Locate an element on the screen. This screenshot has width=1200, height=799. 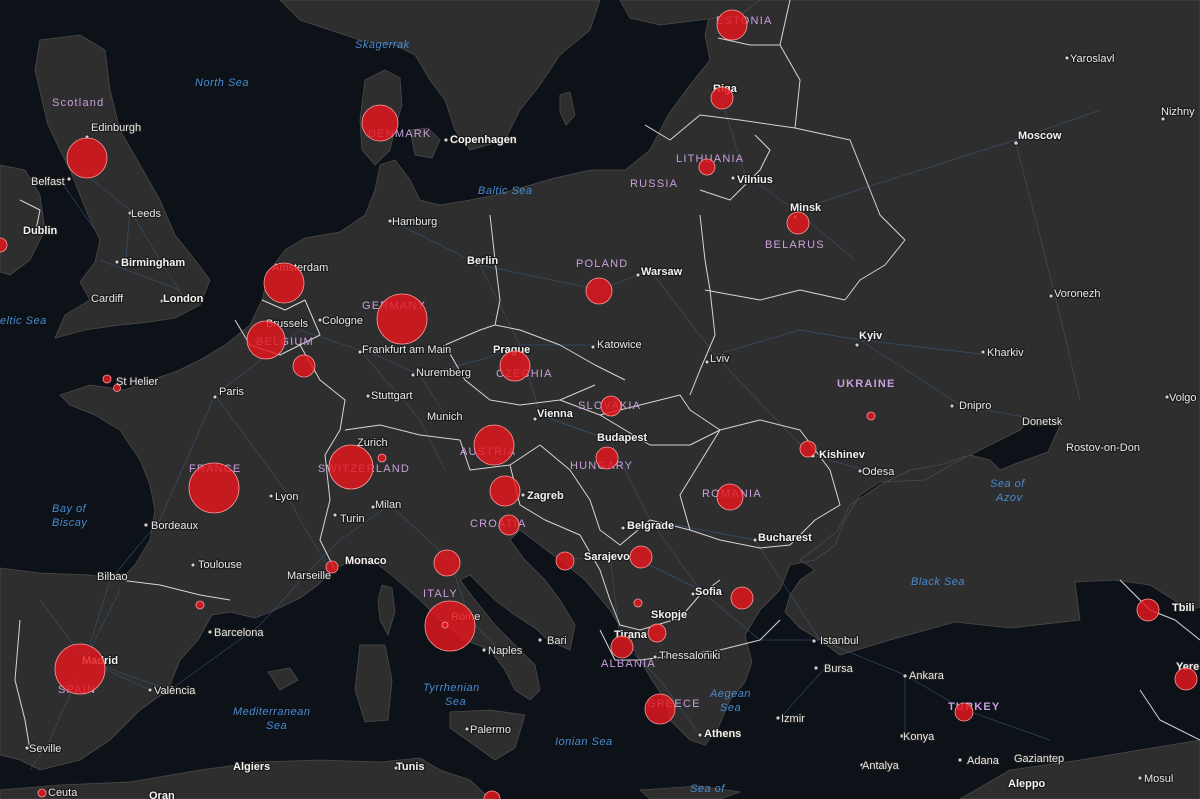
sea-label-mediterranean-sea: Sea is located at coordinates (276, 726).